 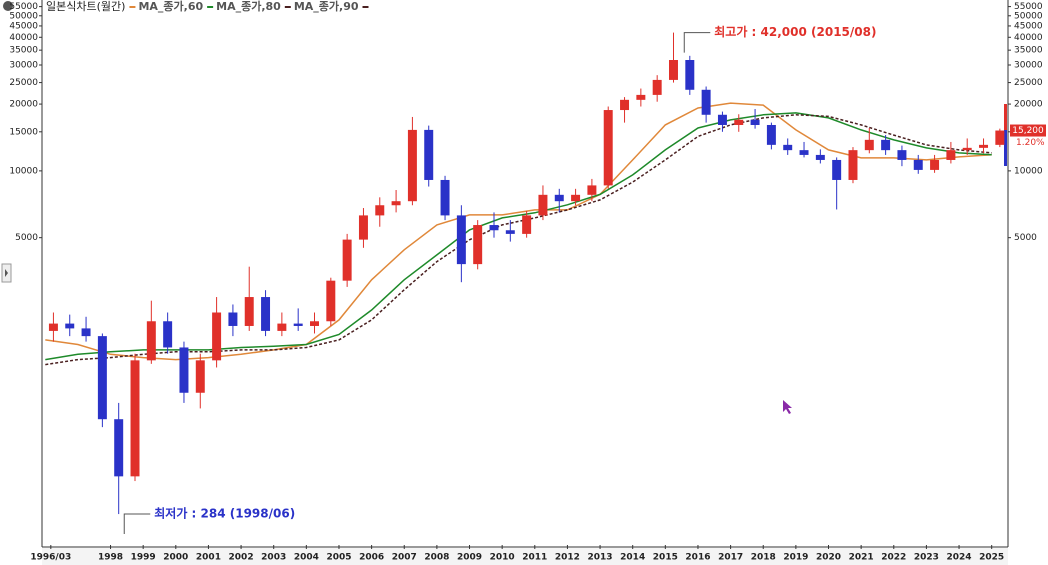 What do you see at coordinates (1030, 143) in the screenshot?
I see `change-label: 1.20%` at bounding box center [1030, 143].